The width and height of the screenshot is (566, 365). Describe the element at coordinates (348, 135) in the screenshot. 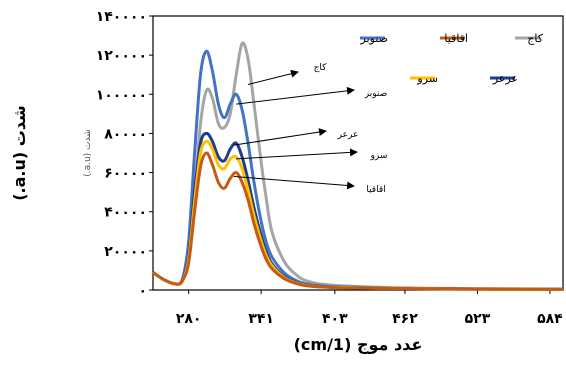

I see `annotation-label: عرعر` at that location.